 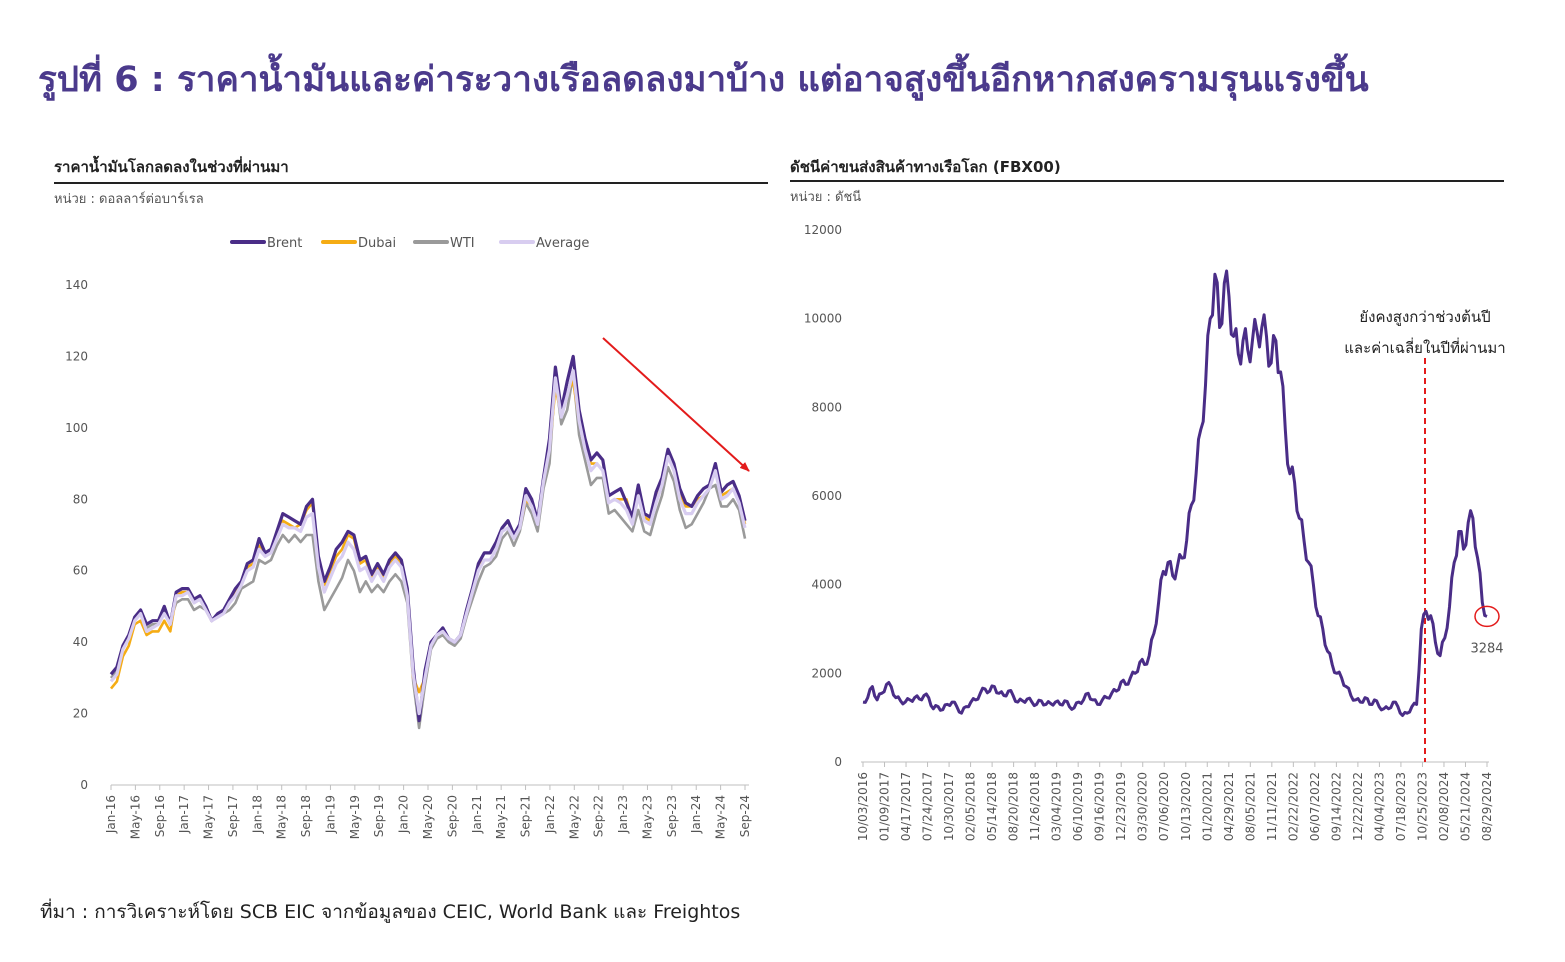 I want to click on oil-x-tick-label: Sep-23, so click(x=672, y=816).